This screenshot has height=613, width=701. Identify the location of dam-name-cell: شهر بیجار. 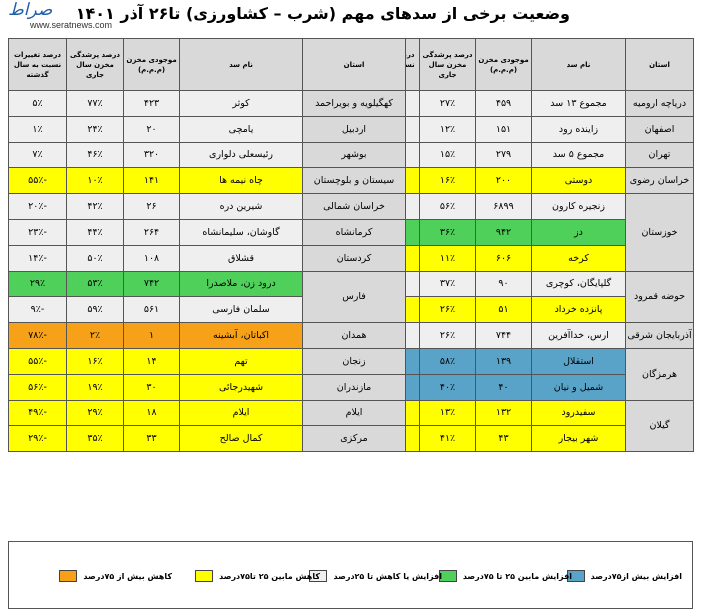
(578, 439).